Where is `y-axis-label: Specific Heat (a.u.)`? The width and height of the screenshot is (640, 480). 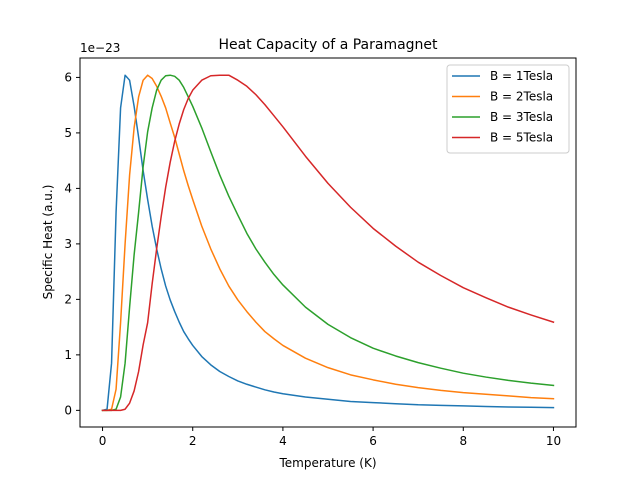 y-axis-label: Specific Heat (a.u.) is located at coordinates (48, 242).